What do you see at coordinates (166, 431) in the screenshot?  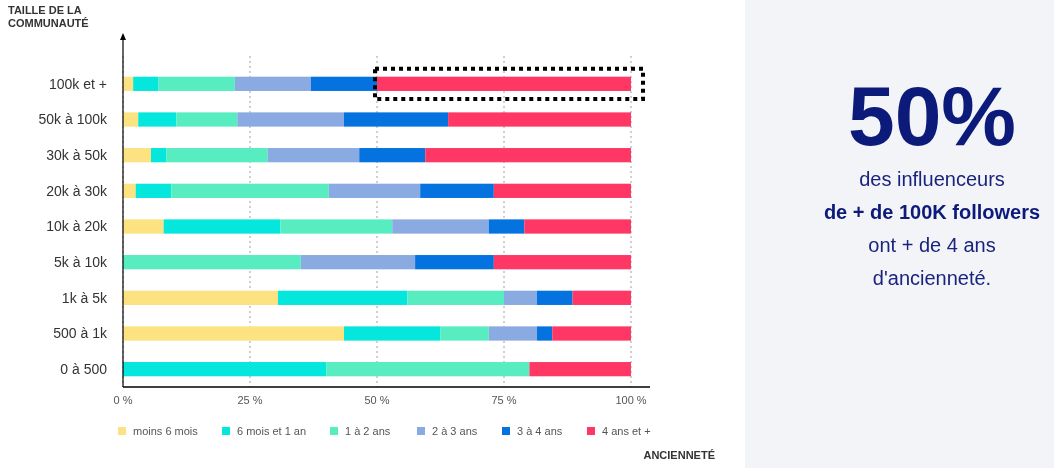 I see `legend-label: moins 6 mois` at bounding box center [166, 431].